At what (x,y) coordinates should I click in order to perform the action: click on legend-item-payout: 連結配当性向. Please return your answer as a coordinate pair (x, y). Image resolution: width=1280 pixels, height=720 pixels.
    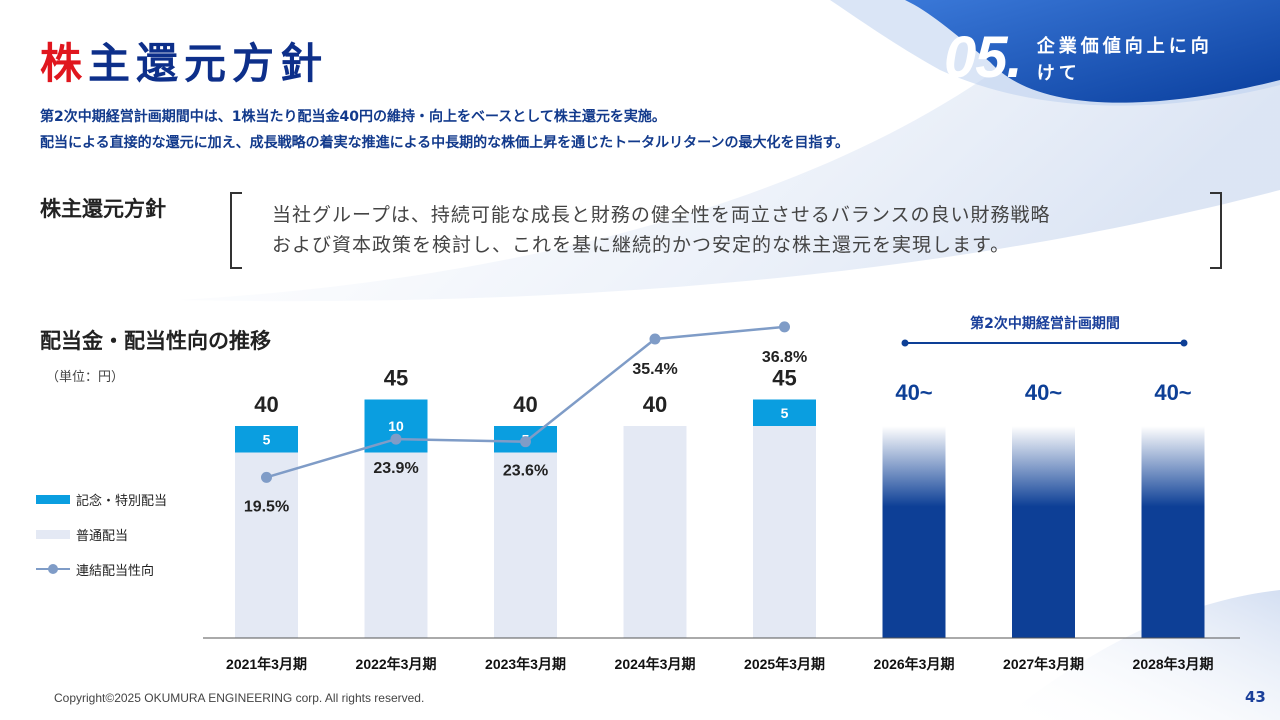
    Looking at the image, I should click on (101, 569).